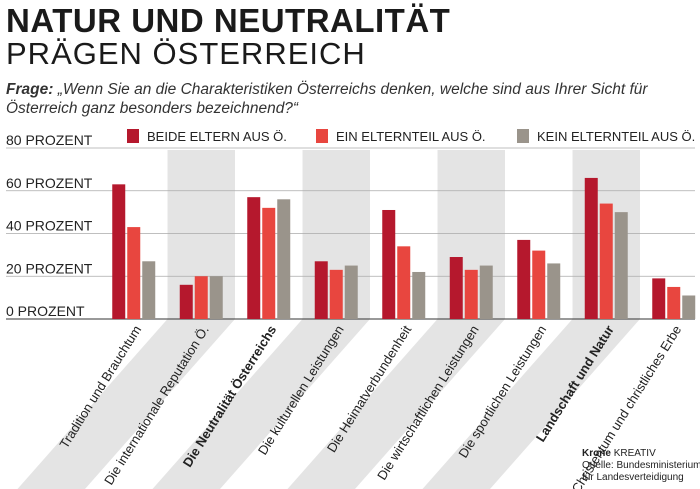 This screenshot has width=700, height=489. What do you see at coordinates (30, 89) in the screenshot?
I see `question-label: Frage:` at bounding box center [30, 89].